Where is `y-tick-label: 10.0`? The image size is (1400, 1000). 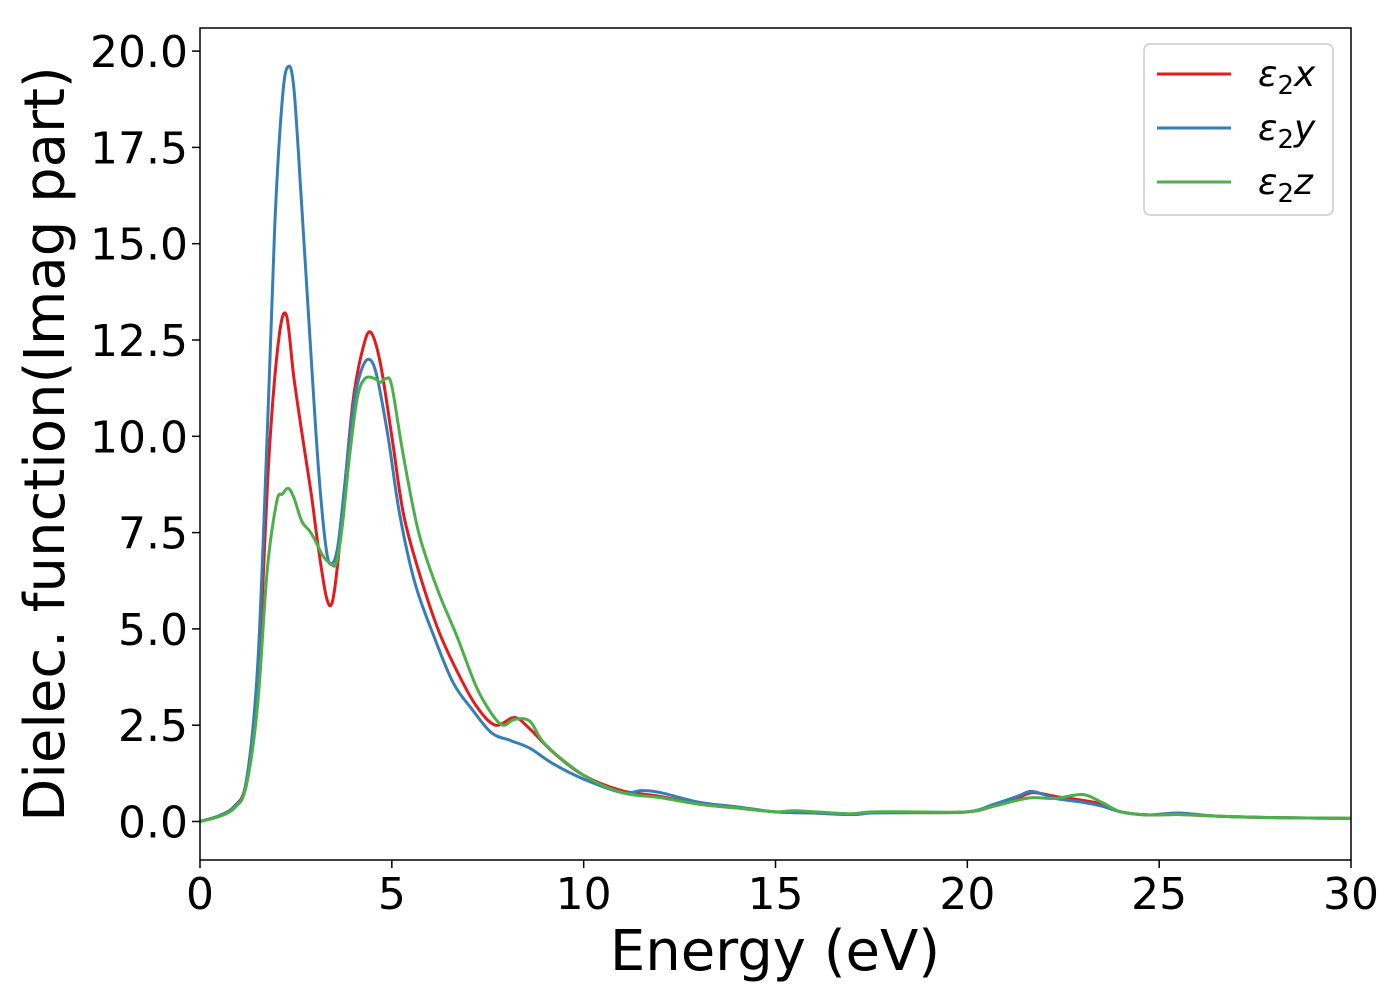
y-tick-label: 10.0 is located at coordinates (139, 437).